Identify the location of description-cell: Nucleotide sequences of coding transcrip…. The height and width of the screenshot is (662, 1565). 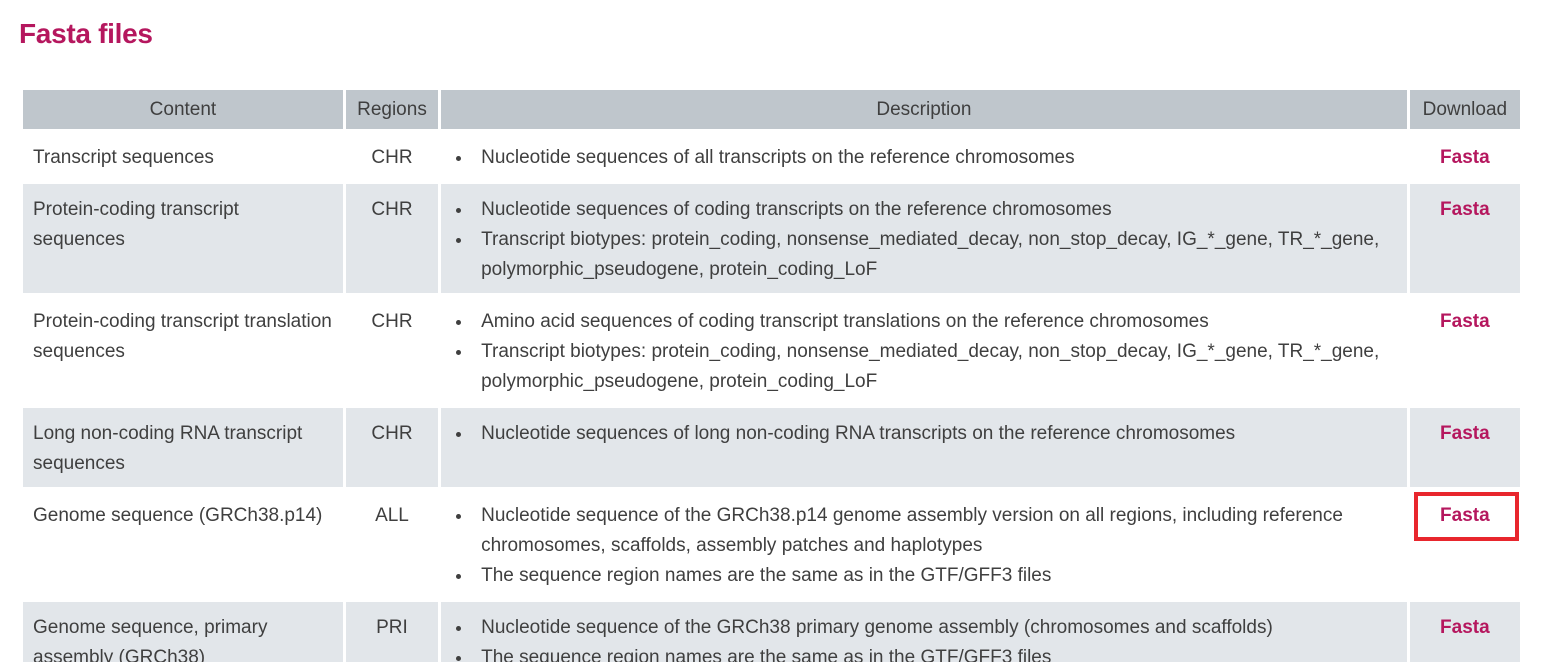
(924, 238).